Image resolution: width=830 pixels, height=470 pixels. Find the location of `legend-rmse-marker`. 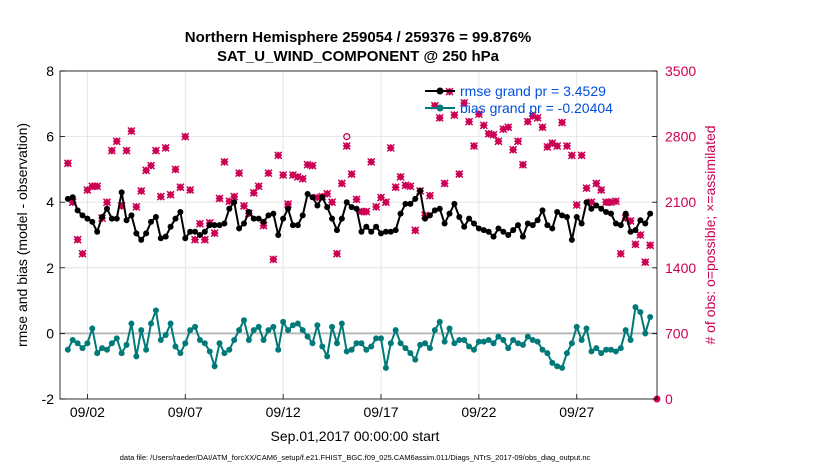

legend-rmse-marker is located at coordinates (440, 91).